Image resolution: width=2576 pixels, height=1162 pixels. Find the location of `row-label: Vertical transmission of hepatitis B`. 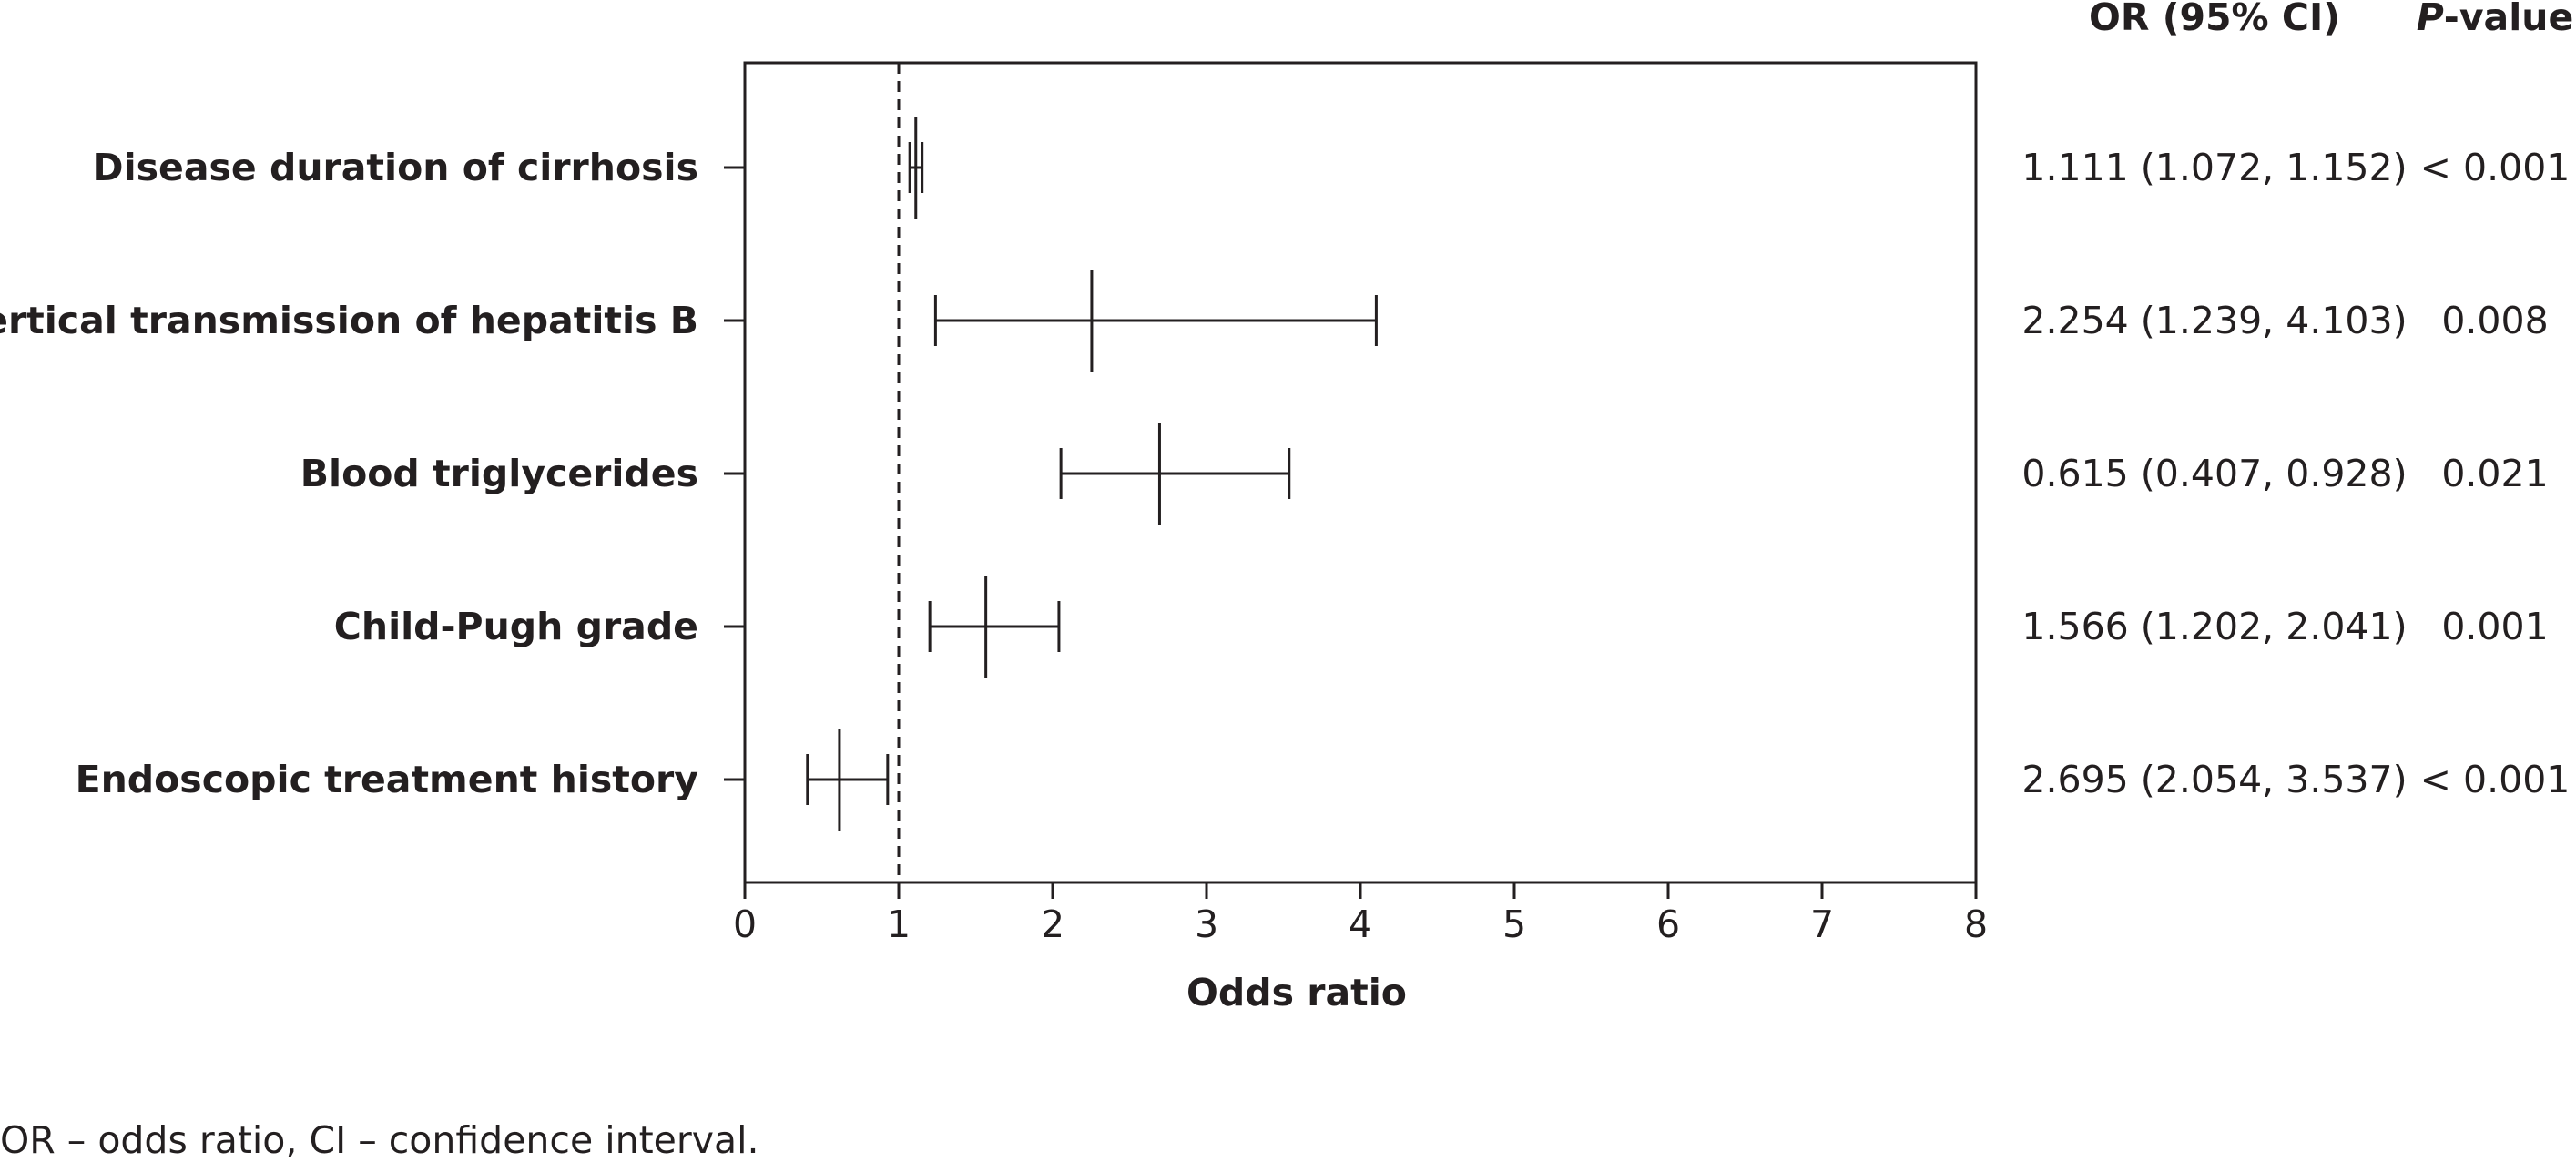

row-label: Vertical transmission of hepatitis B is located at coordinates (349, 320).